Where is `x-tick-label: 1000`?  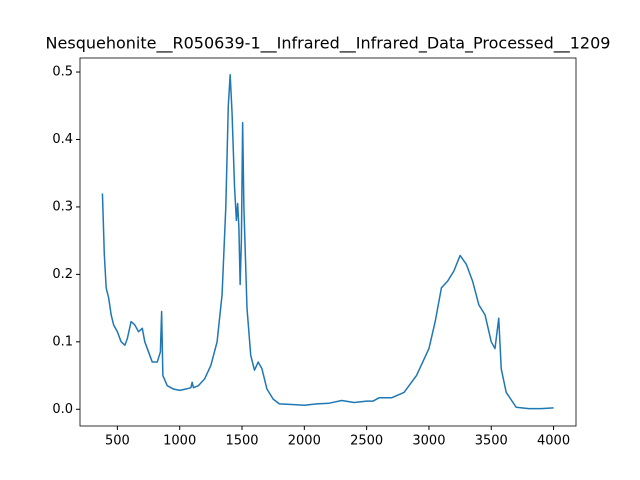 x-tick-label: 1000 is located at coordinates (179, 441).